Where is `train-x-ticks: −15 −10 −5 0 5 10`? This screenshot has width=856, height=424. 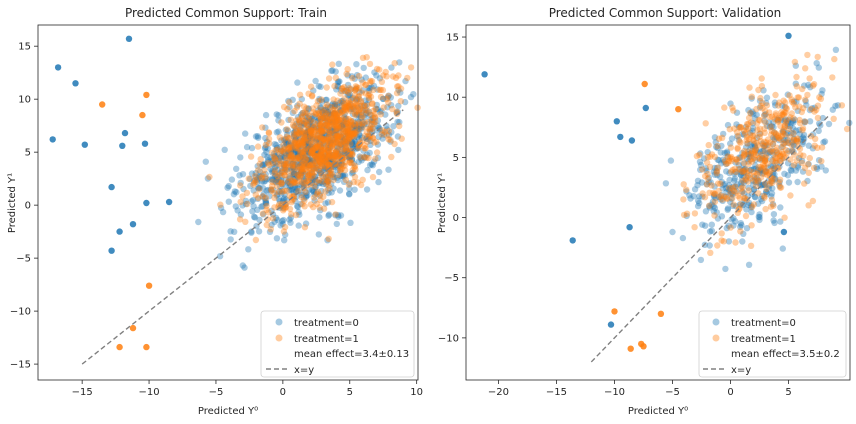
train-x-ticks: −15 −10 −5 0 5 10 is located at coordinates (247, 389).